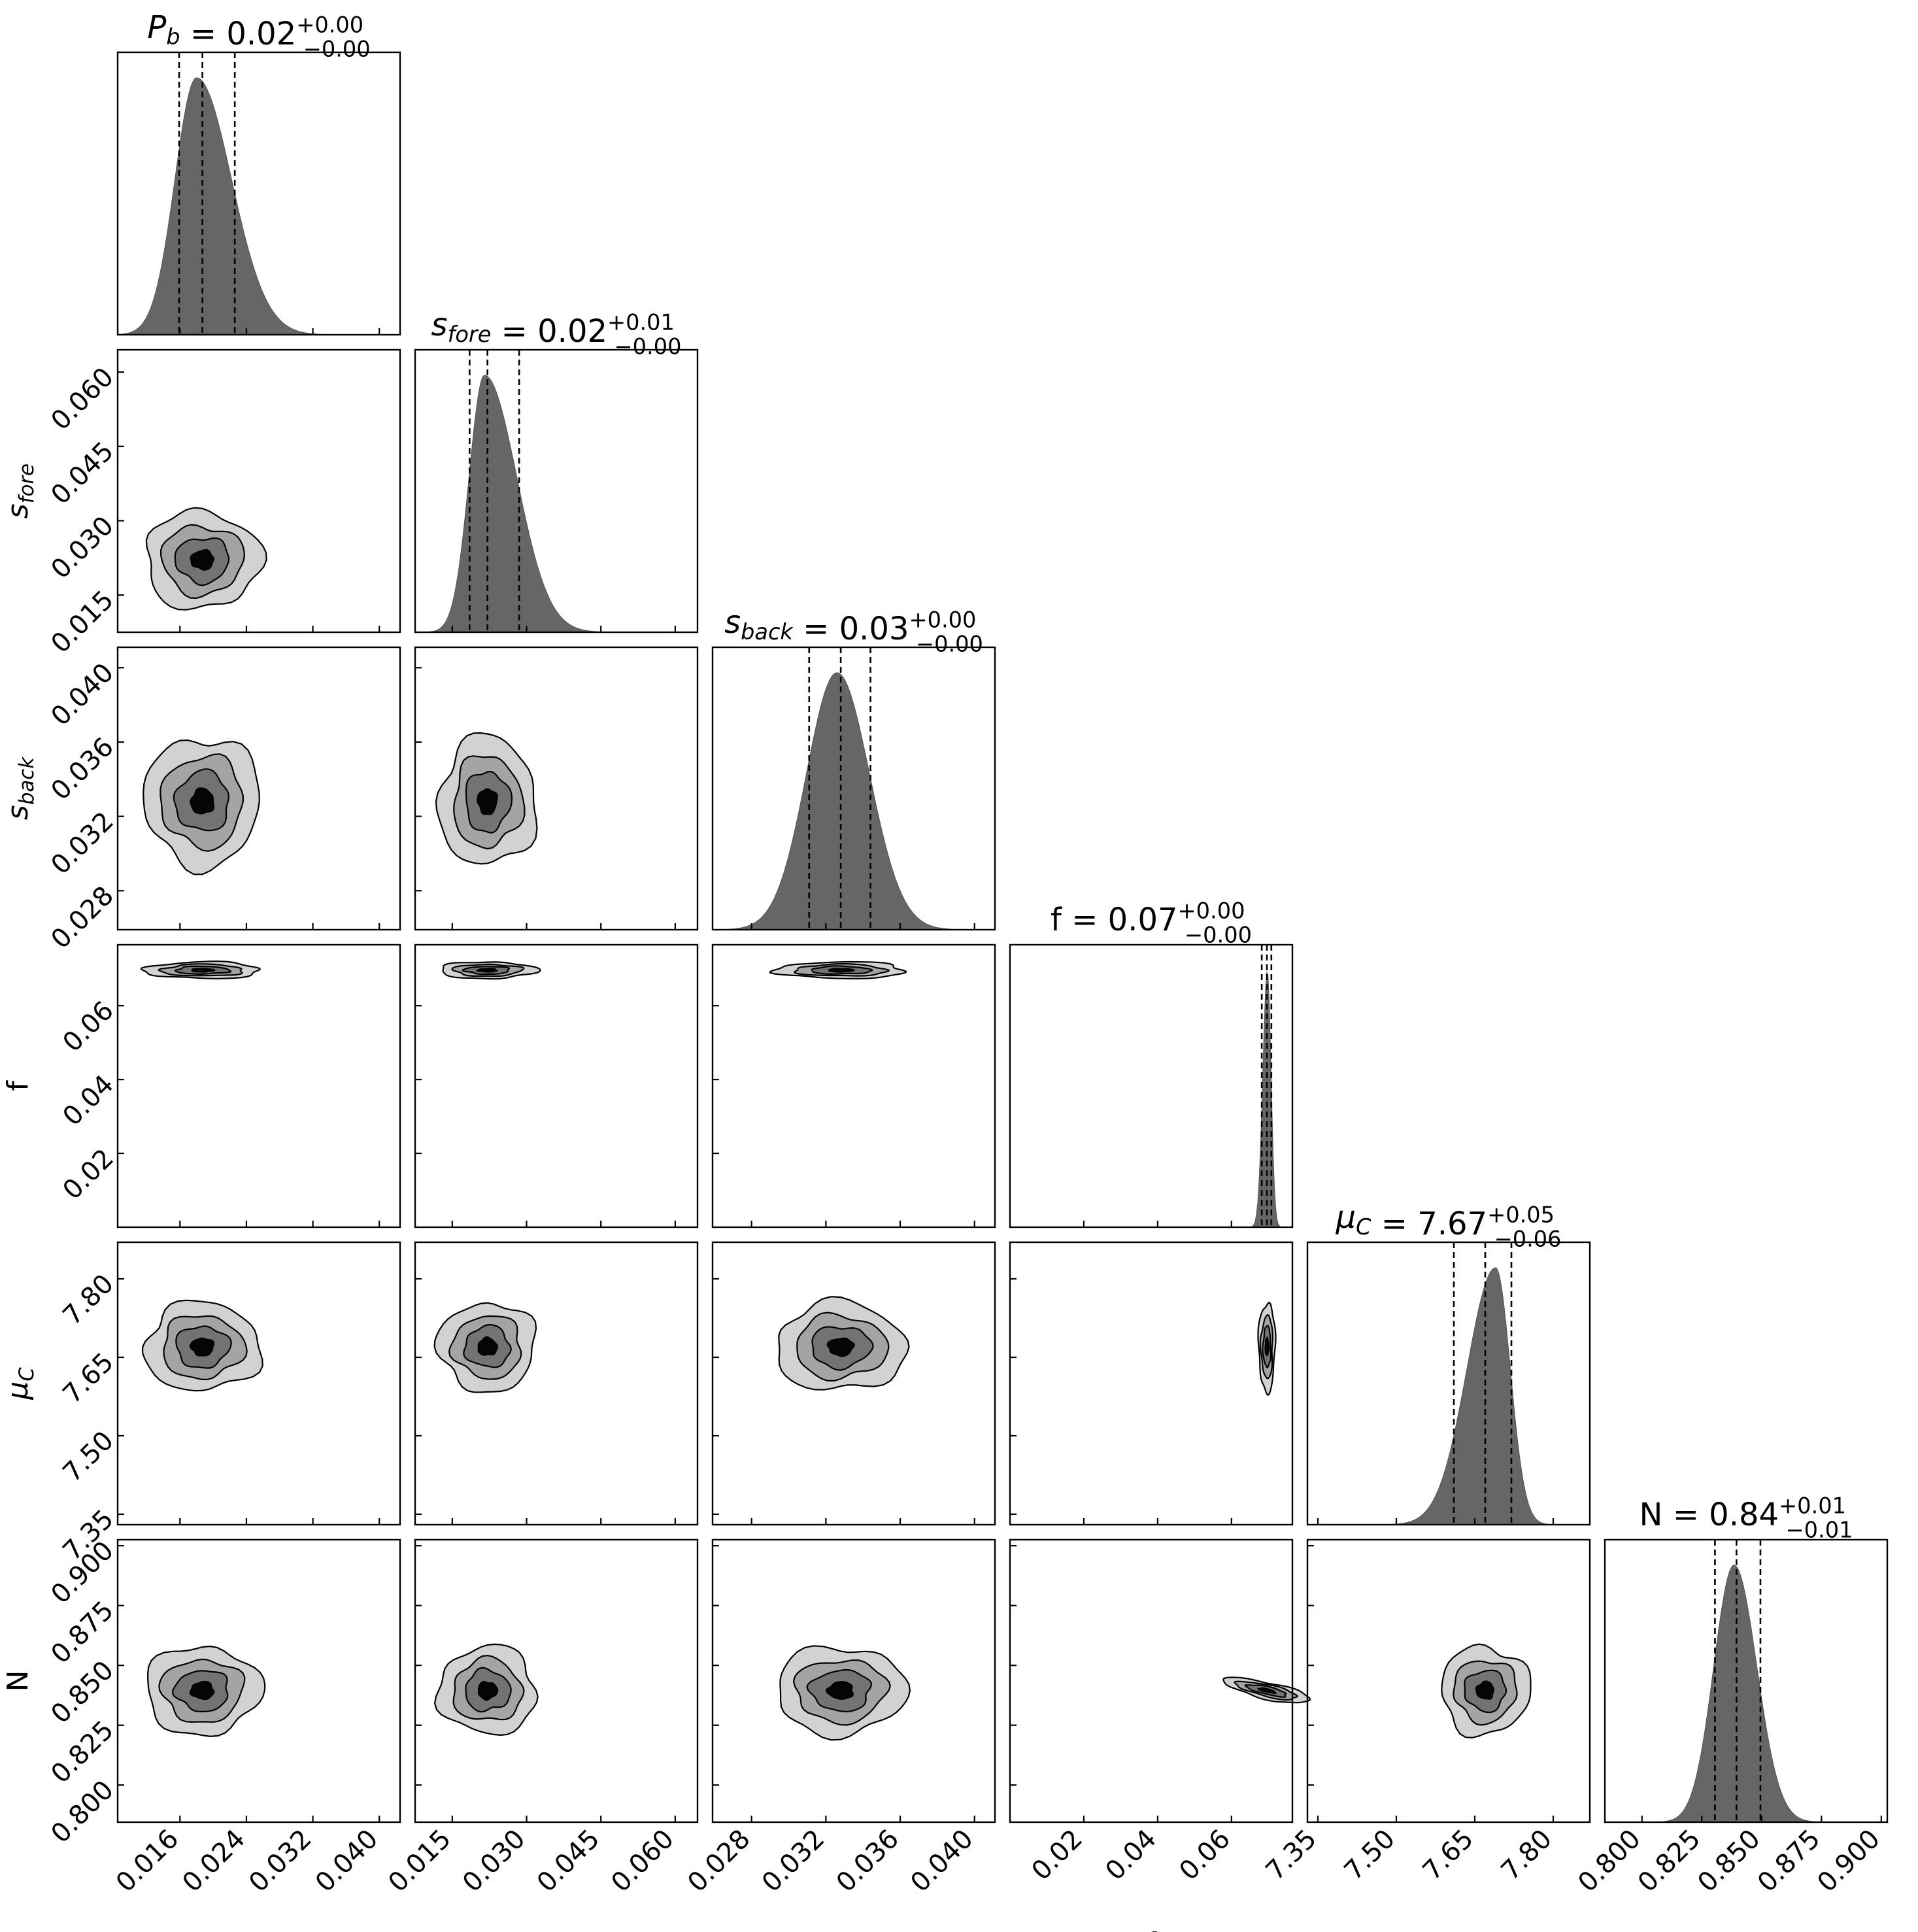  Describe the element at coordinates (1848, 1861) in the screenshot. I see `x-tick-label-N: 0.900` at that location.